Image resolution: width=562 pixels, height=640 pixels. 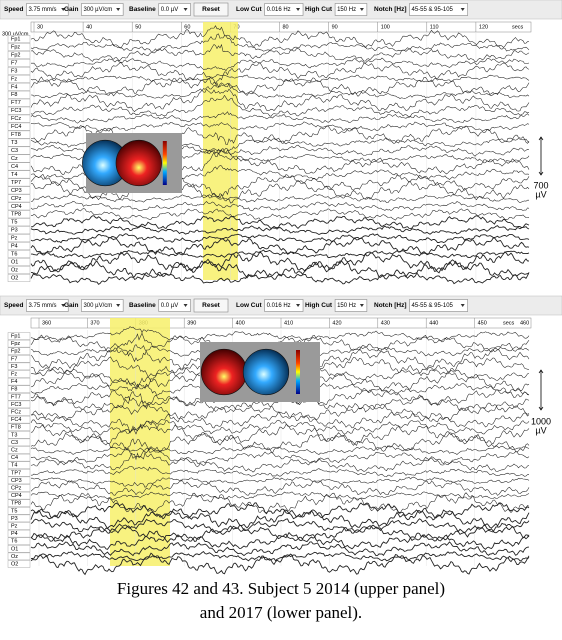 What do you see at coordinates (249, 305) in the screenshot?
I see `toolbar-label: Low Cut` at bounding box center [249, 305].